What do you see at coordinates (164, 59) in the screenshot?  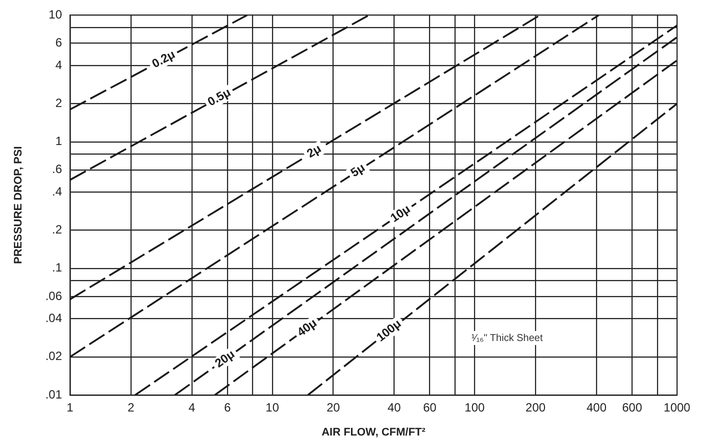 I see `text: 0.2μ` at bounding box center [164, 59].